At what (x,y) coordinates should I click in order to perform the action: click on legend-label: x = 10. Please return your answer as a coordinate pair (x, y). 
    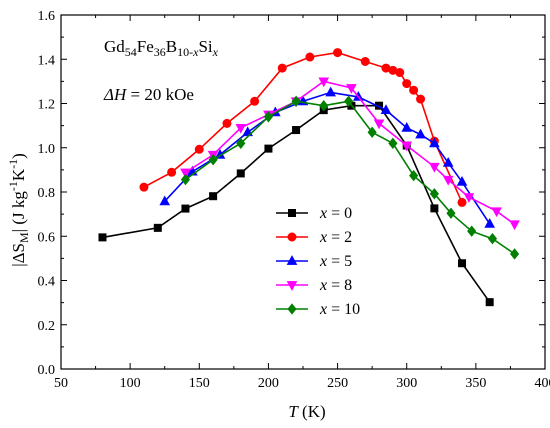
    Looking at the image, I should click on (339, 309).